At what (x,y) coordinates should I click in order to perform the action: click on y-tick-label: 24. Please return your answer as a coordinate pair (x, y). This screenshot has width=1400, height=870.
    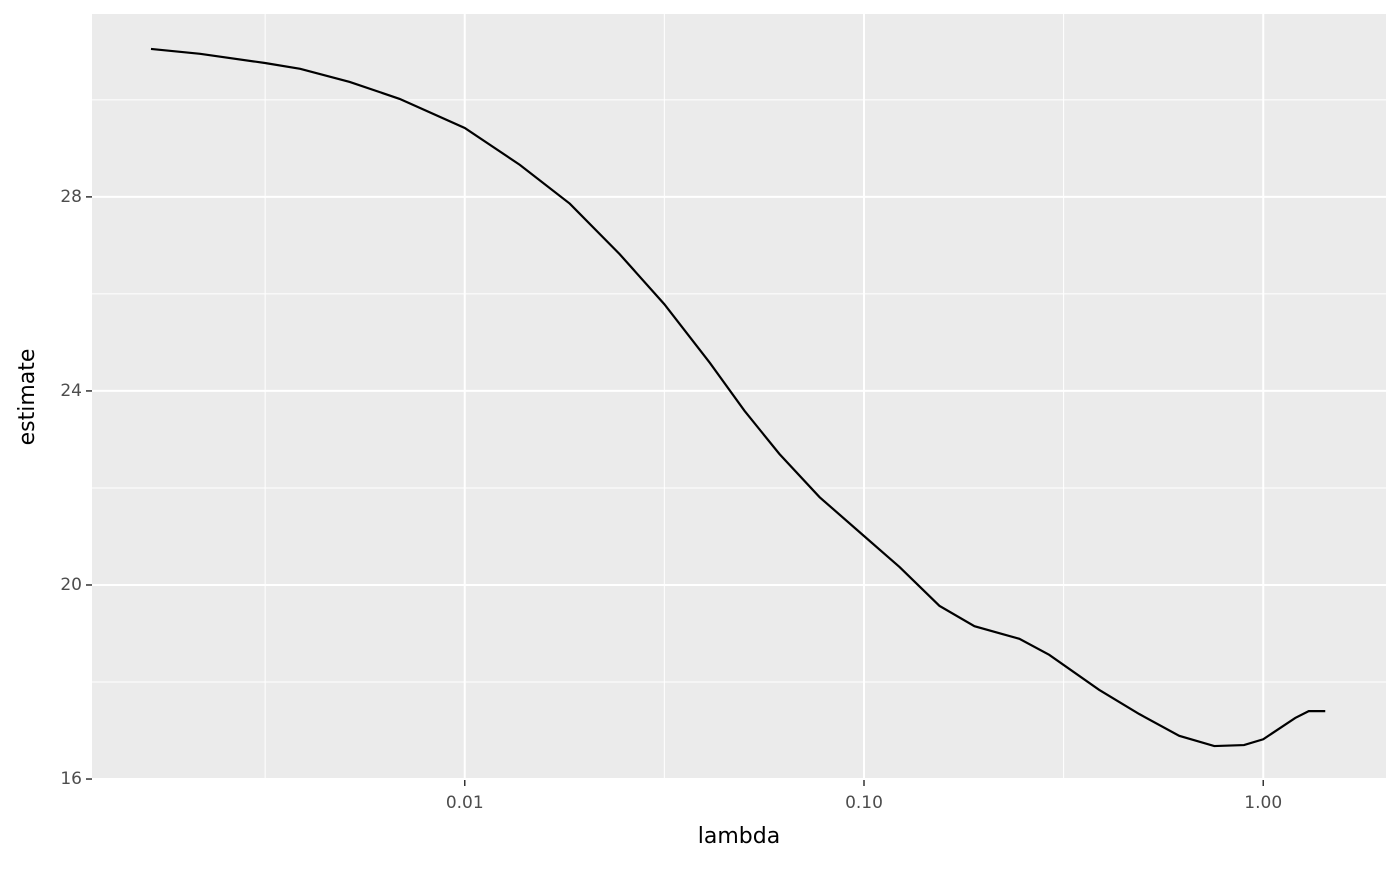
    Looking at the image, I should click on (71, 391).